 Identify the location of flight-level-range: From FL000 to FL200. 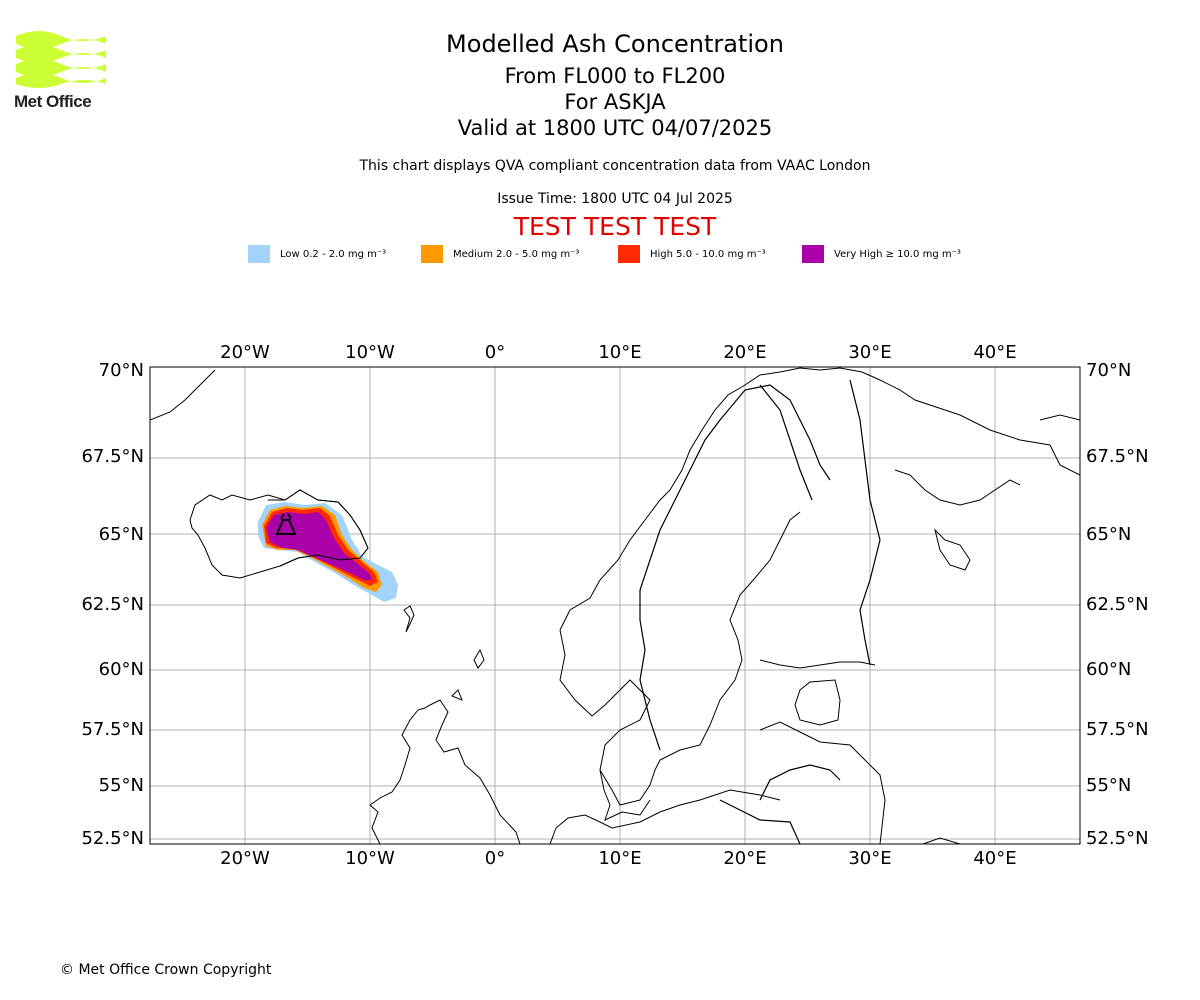
(615, 76).